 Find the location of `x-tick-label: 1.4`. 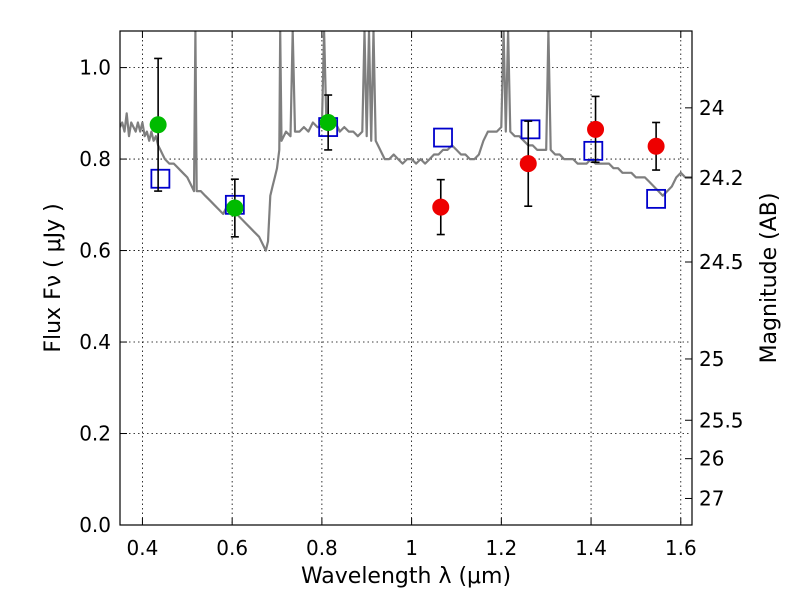

x-tick-label: 1.4 is located at coordinates (591, 548).